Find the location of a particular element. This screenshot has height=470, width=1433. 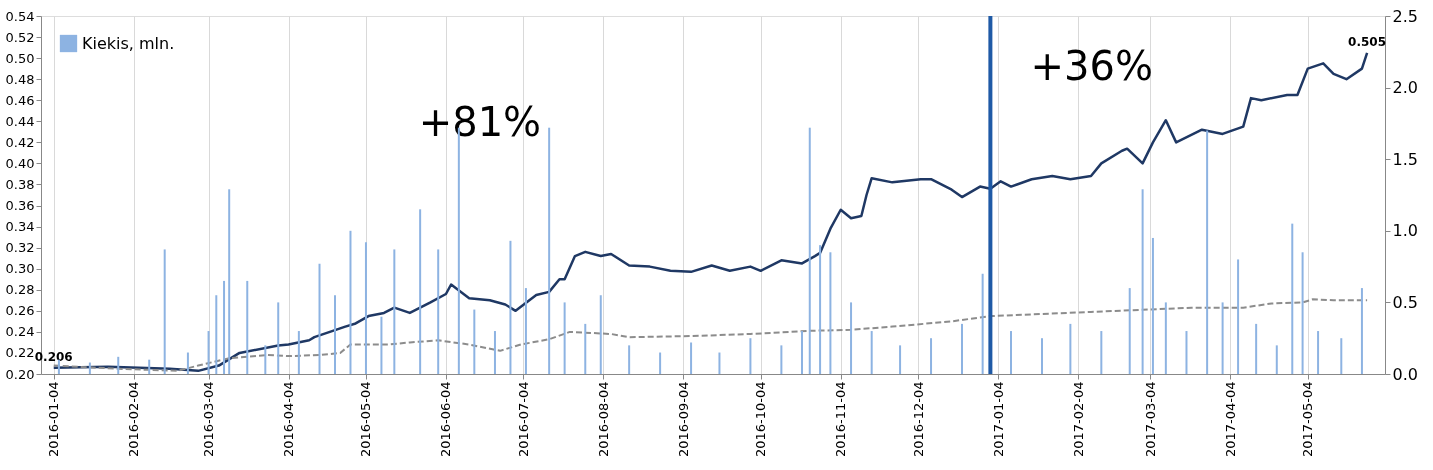

y-tick-label: 0.26 is located at coordinates (20, 311).